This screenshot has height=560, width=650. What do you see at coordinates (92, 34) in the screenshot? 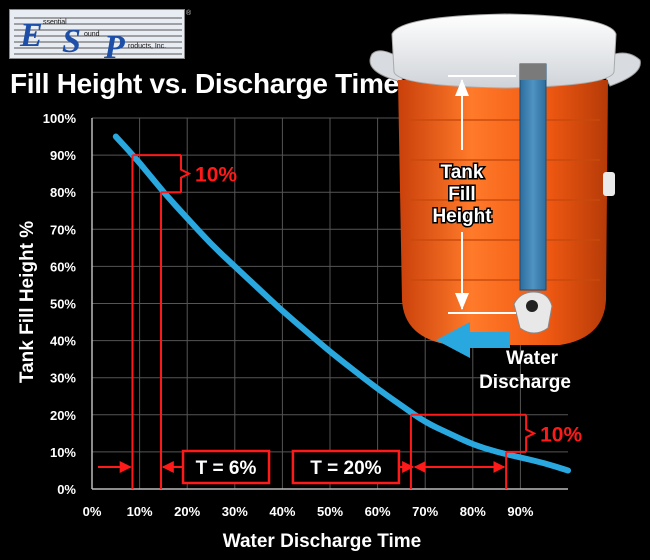
I see `logo-word-2: ound` at bounding box center [92, 34].